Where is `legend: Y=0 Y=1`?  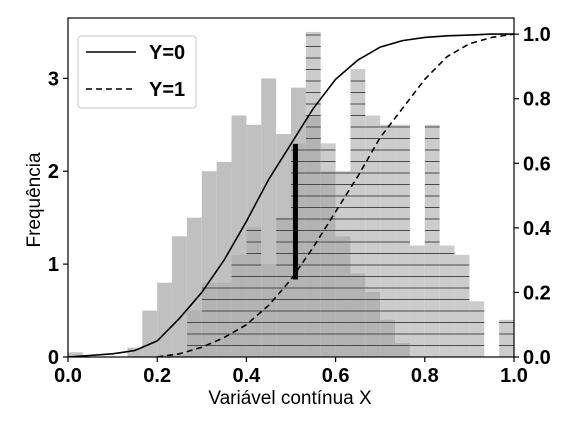 legend: Y=0 Y=1 is located at coordinates (137, 72).